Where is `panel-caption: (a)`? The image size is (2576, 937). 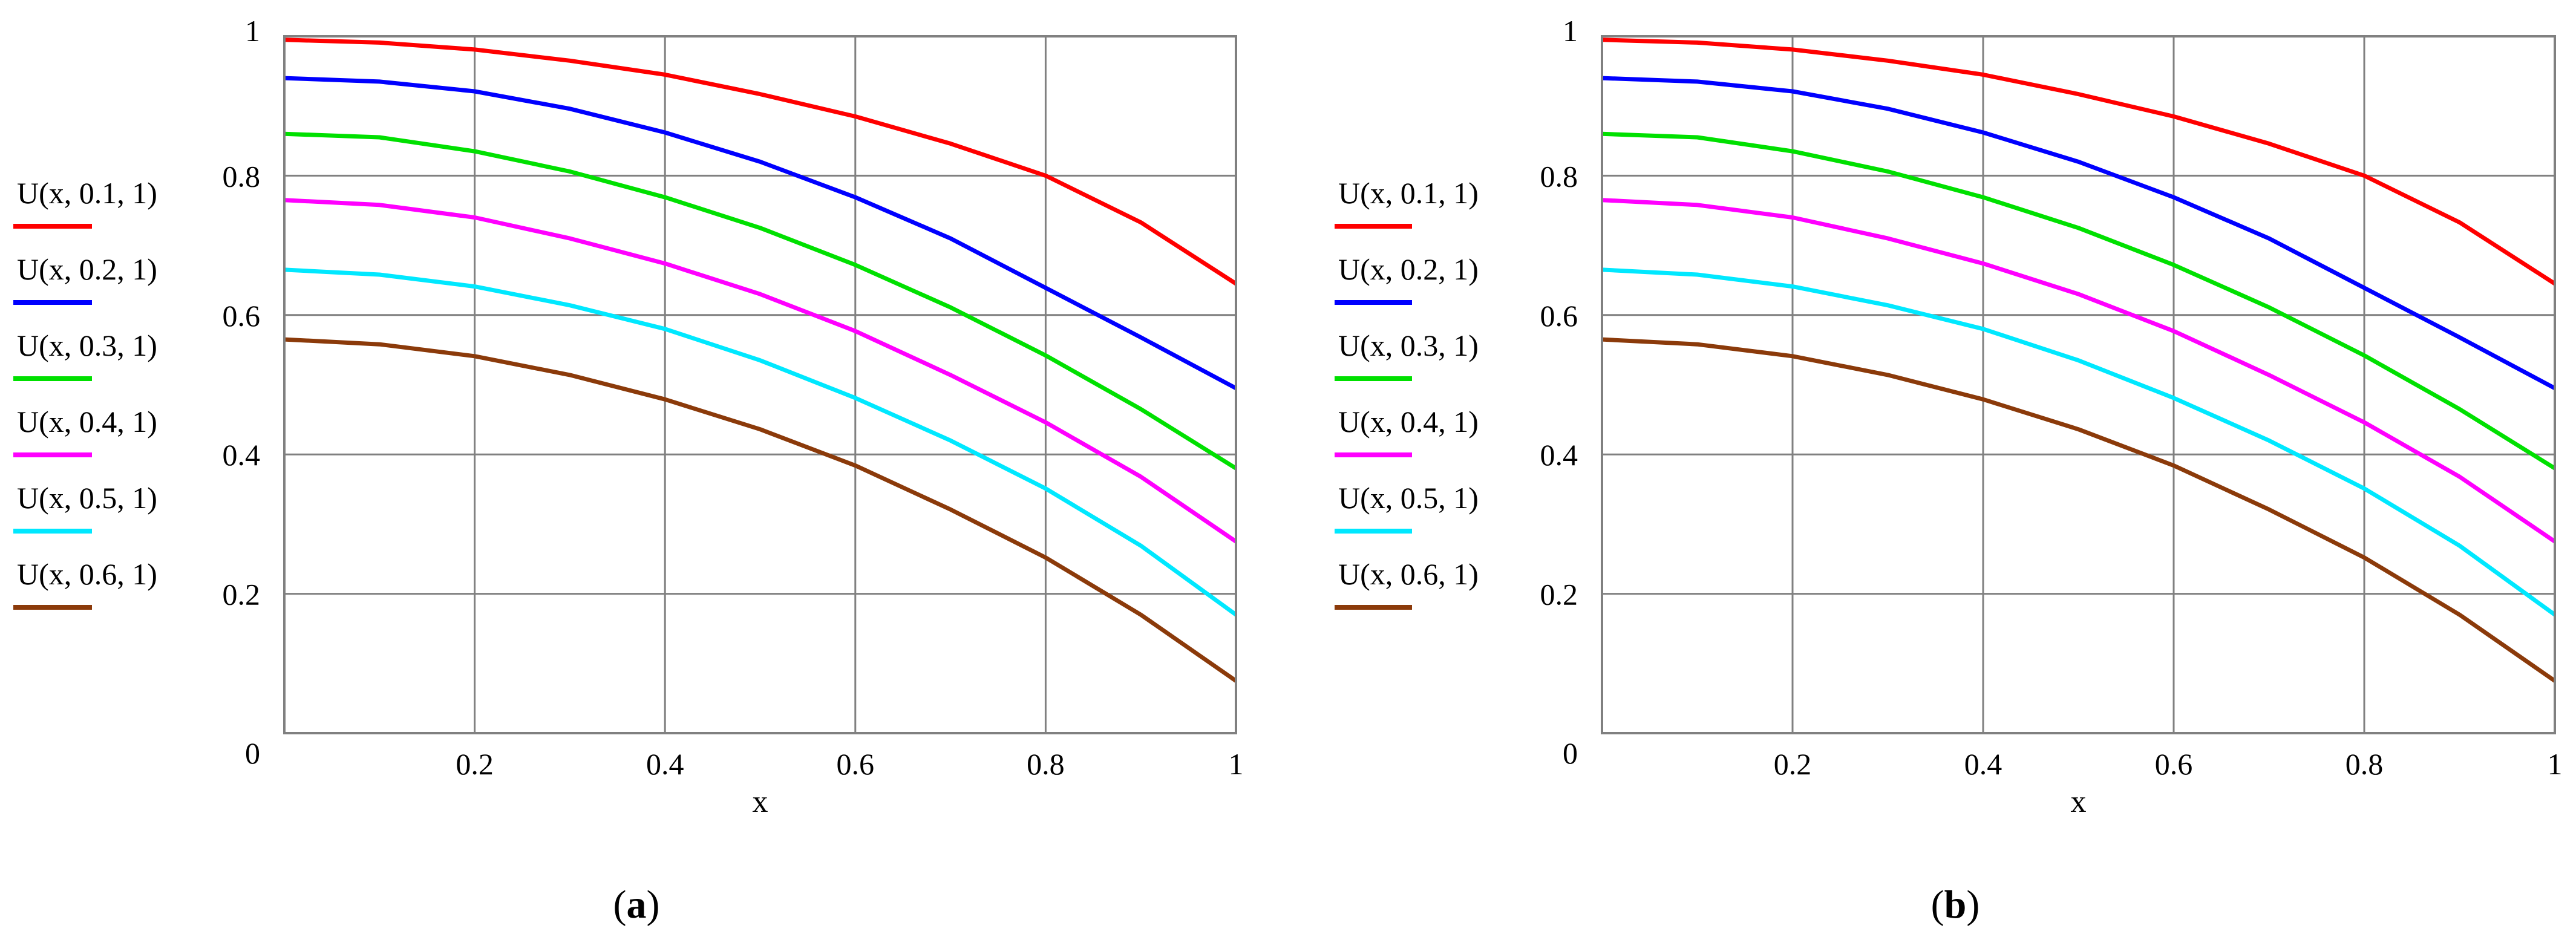 panel-caption: (a) is located at coordinates (636, 905).